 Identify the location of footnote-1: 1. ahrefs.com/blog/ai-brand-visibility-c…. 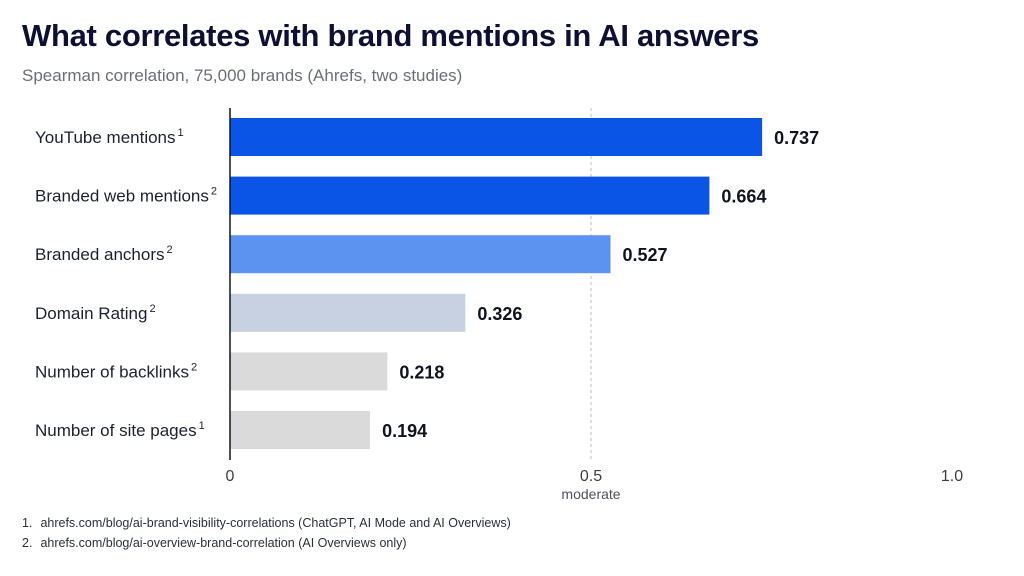
(266, 523).